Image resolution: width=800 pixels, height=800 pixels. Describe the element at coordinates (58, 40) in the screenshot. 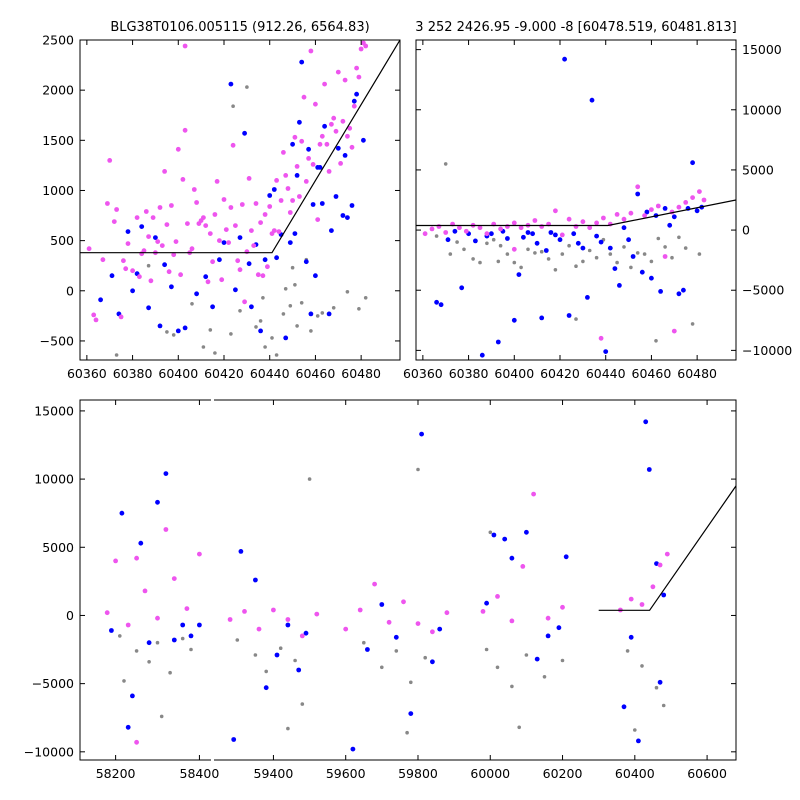

I see `y-tick-label: 2500` at that location.